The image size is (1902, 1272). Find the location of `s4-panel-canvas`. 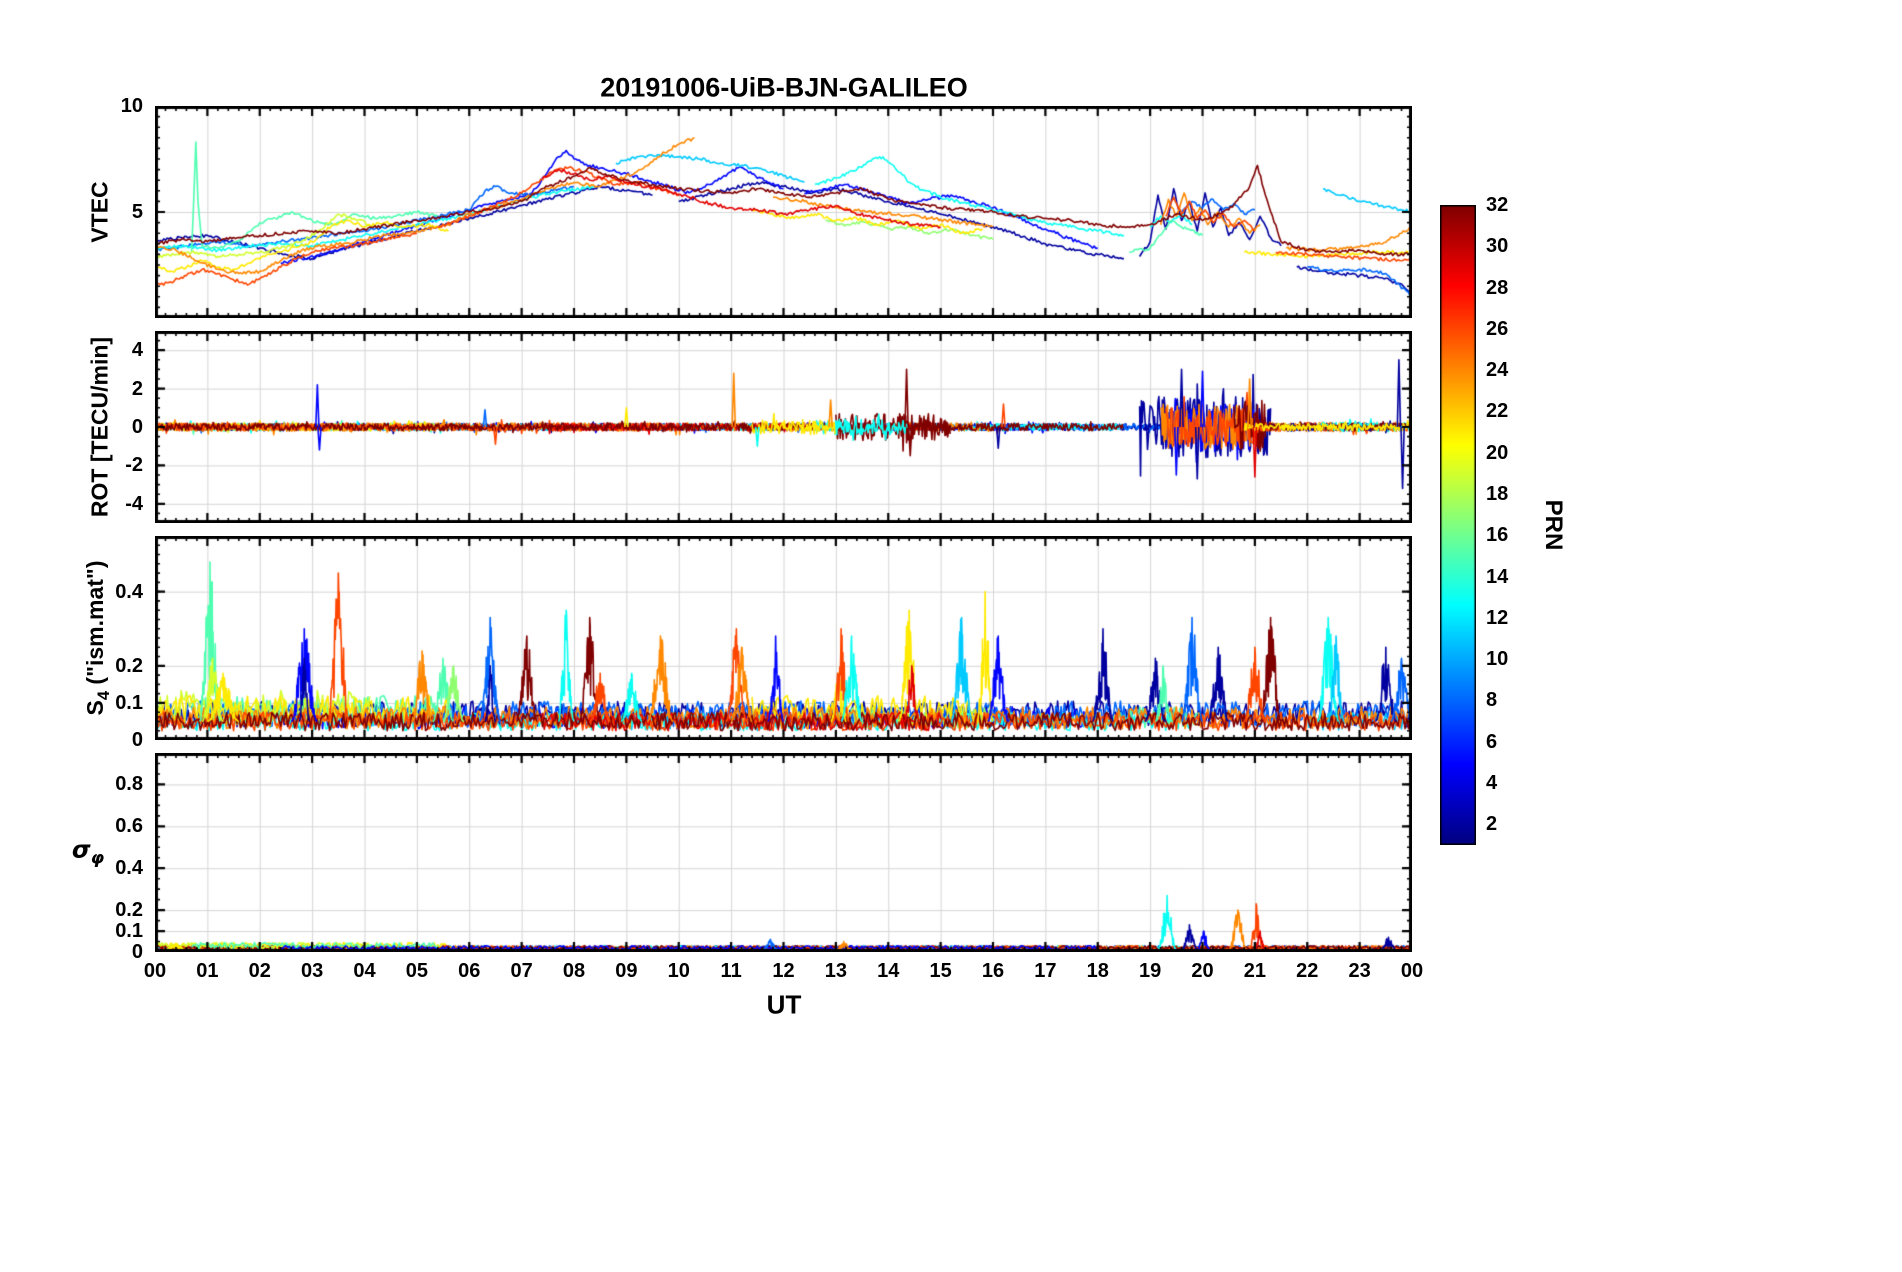

s4-panel-canvas is located at coordinates (783, 638).